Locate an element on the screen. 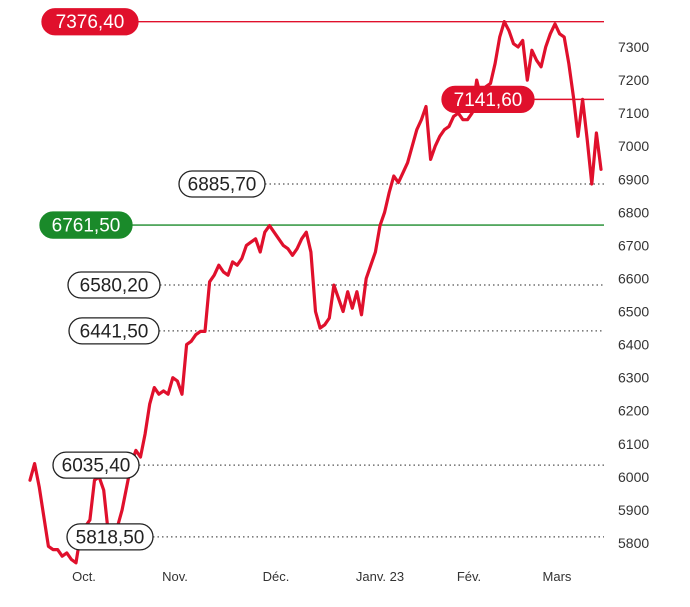  y-tick-label: 7000 is located at coordinates (633, 146).